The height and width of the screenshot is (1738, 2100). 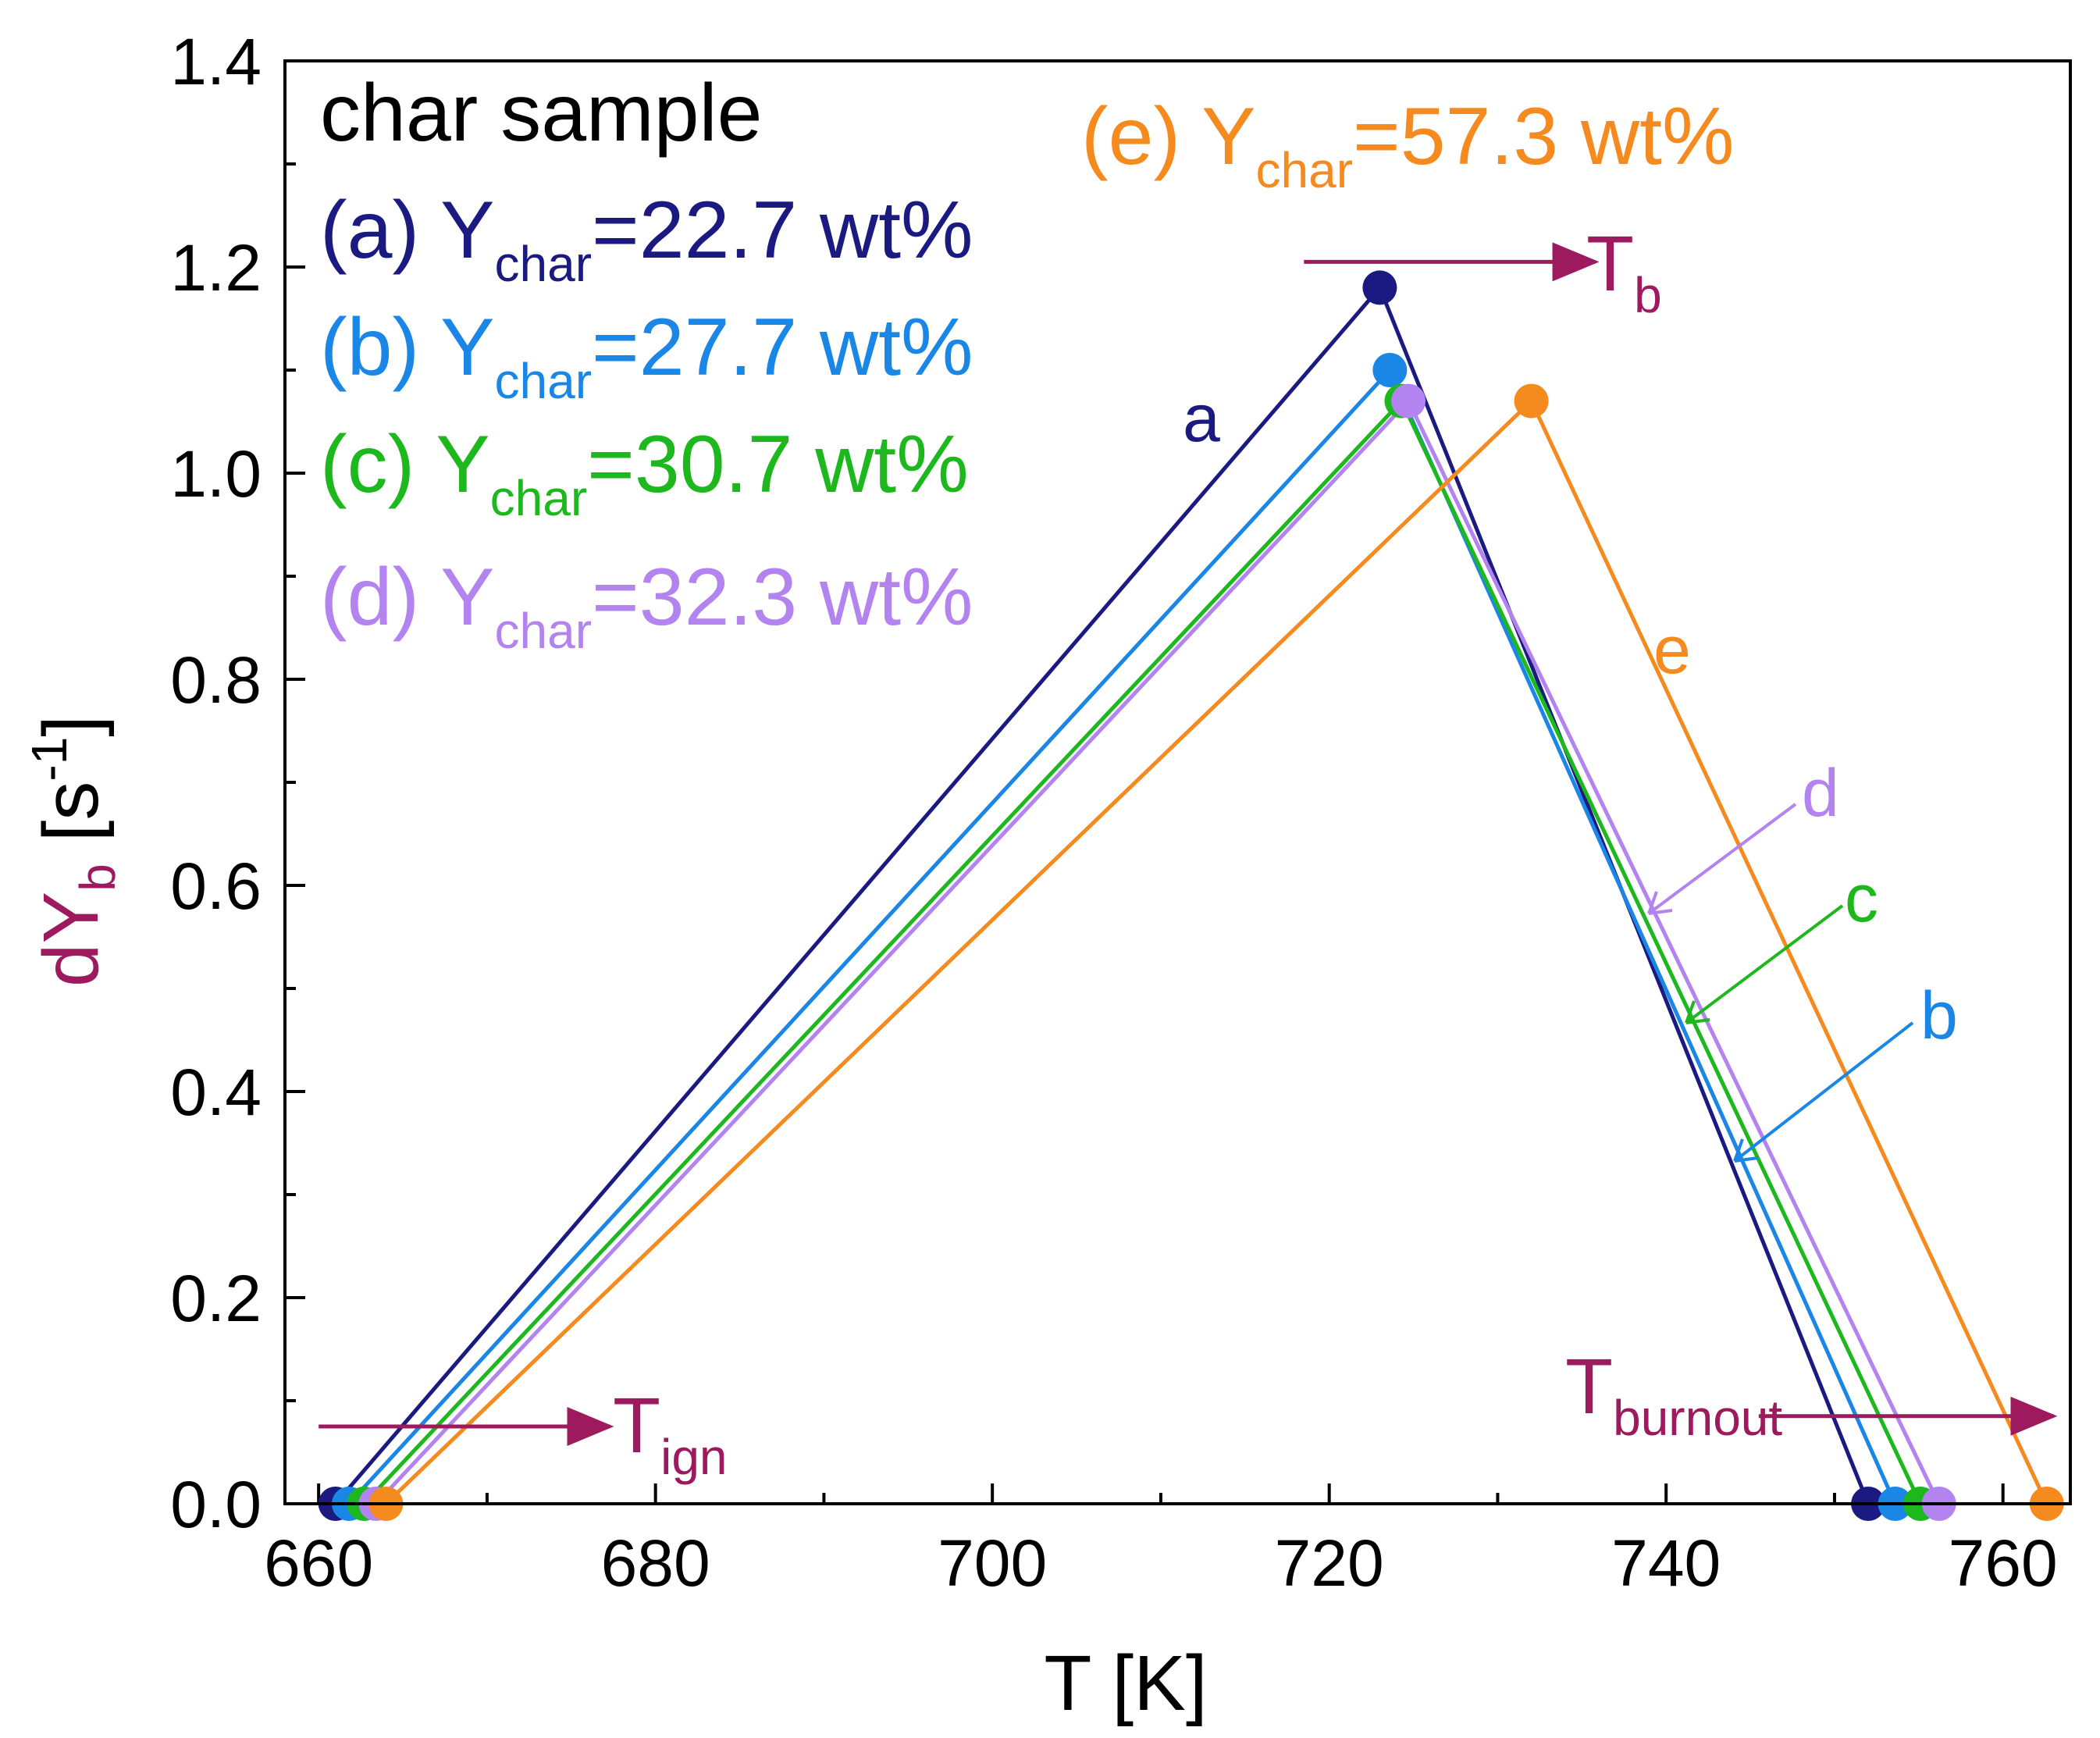 What do you see at coordinates (71, 726) in the screenshot?
I see `y-axis-title-close: ]` at bounding box center [71, 726].